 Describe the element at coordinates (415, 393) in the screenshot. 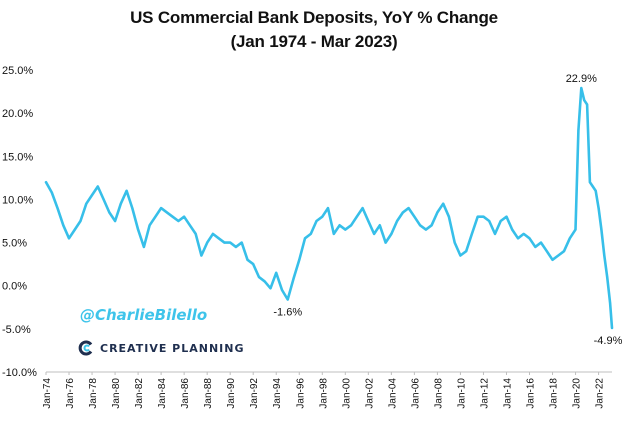

I see `x-tick-label: Jan-06` at that location.